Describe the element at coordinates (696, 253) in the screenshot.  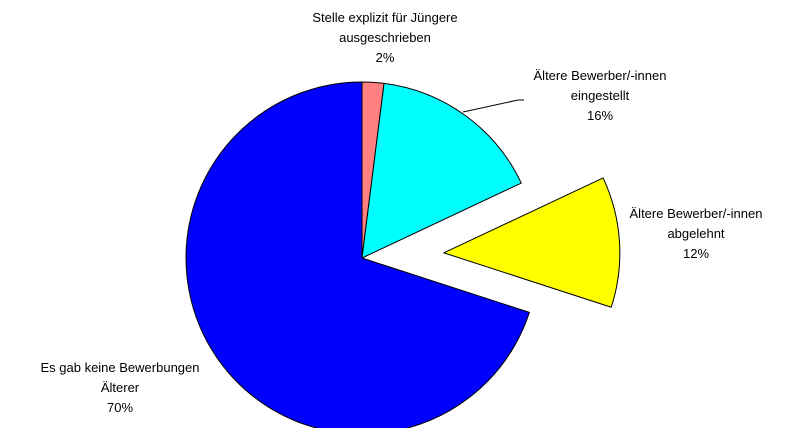
I see `slice-percent: 12%` at that location.